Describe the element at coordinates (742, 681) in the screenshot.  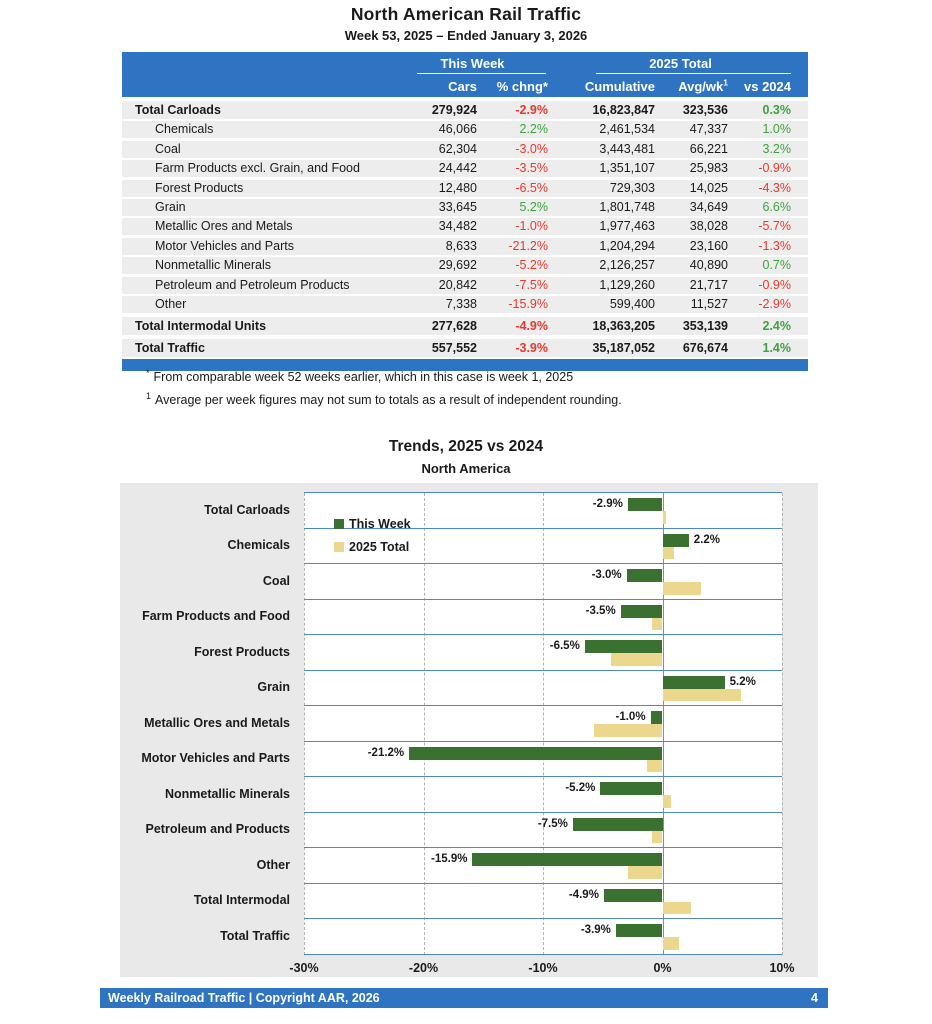
I see `bar-value-label: 5.2%` at that location.